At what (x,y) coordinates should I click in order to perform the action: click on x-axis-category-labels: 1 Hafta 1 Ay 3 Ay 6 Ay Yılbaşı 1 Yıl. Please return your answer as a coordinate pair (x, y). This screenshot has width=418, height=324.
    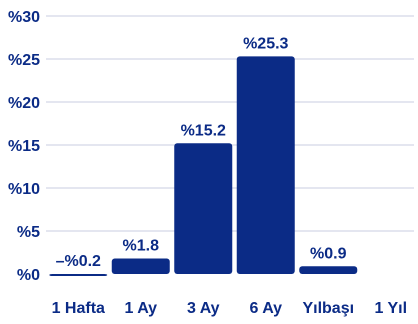
    Looking at the image, I should click on (229, 308).